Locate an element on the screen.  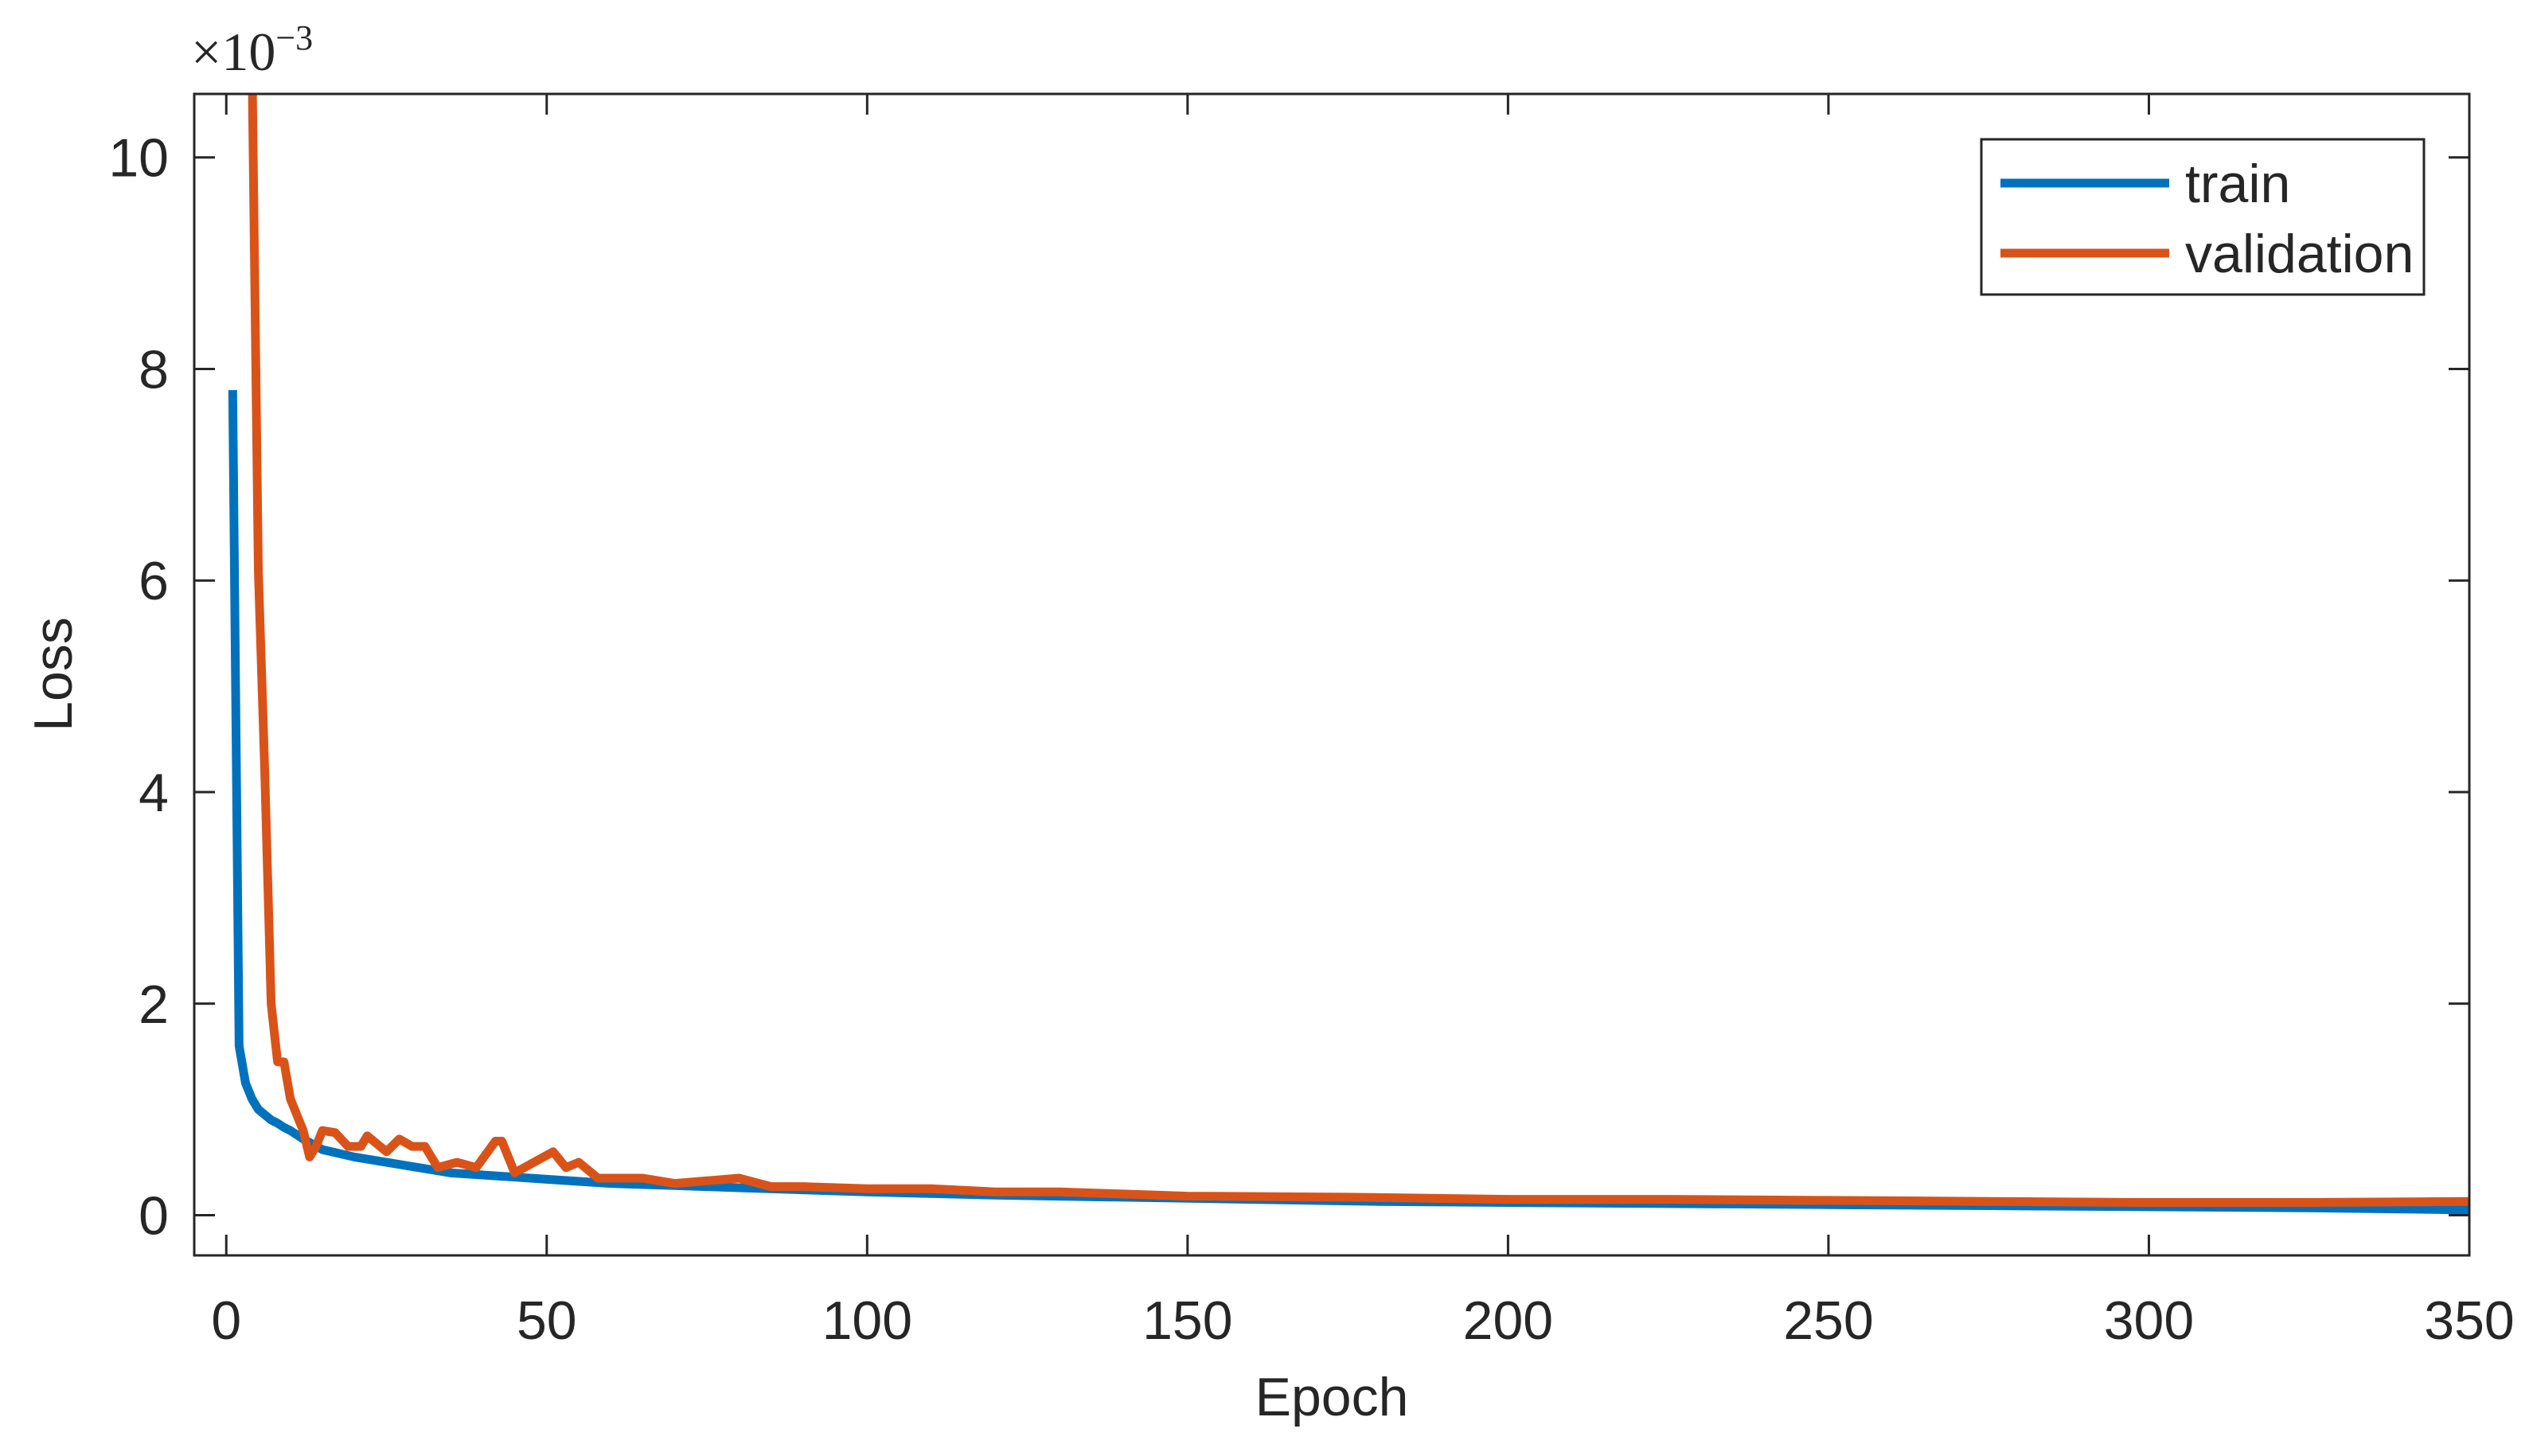
y-scale-multiplier: ×10⁻³ is located at coordinates (252, 50).